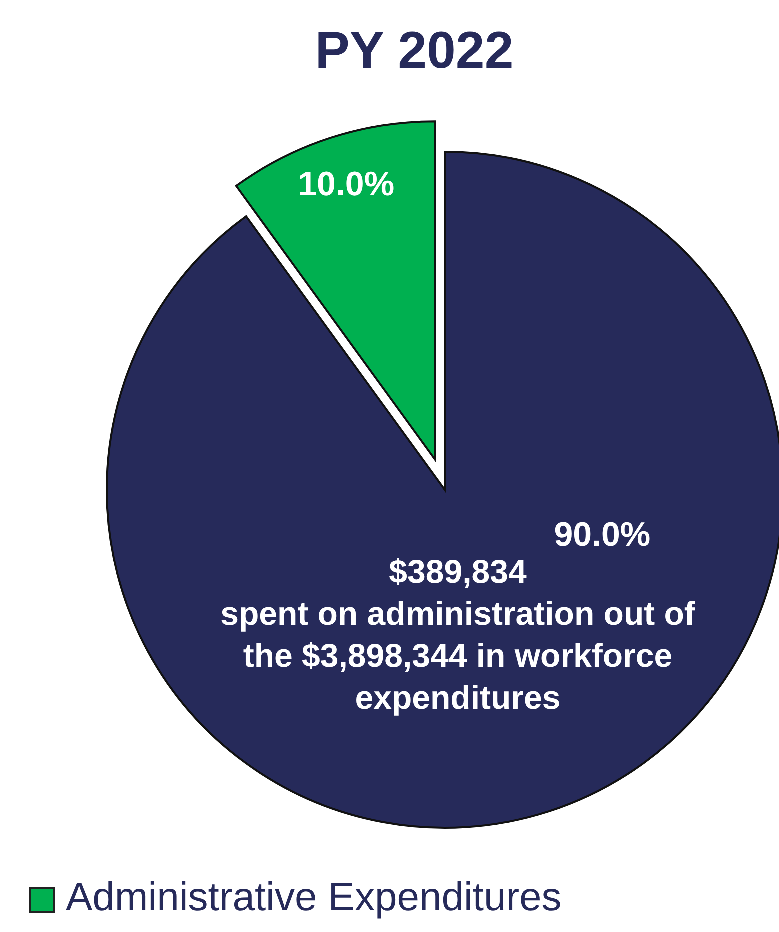  What do you see at coordinates (346, 184) in the screenshot?
I see `data-label: 10.0%` at bounding box center [346, 184].